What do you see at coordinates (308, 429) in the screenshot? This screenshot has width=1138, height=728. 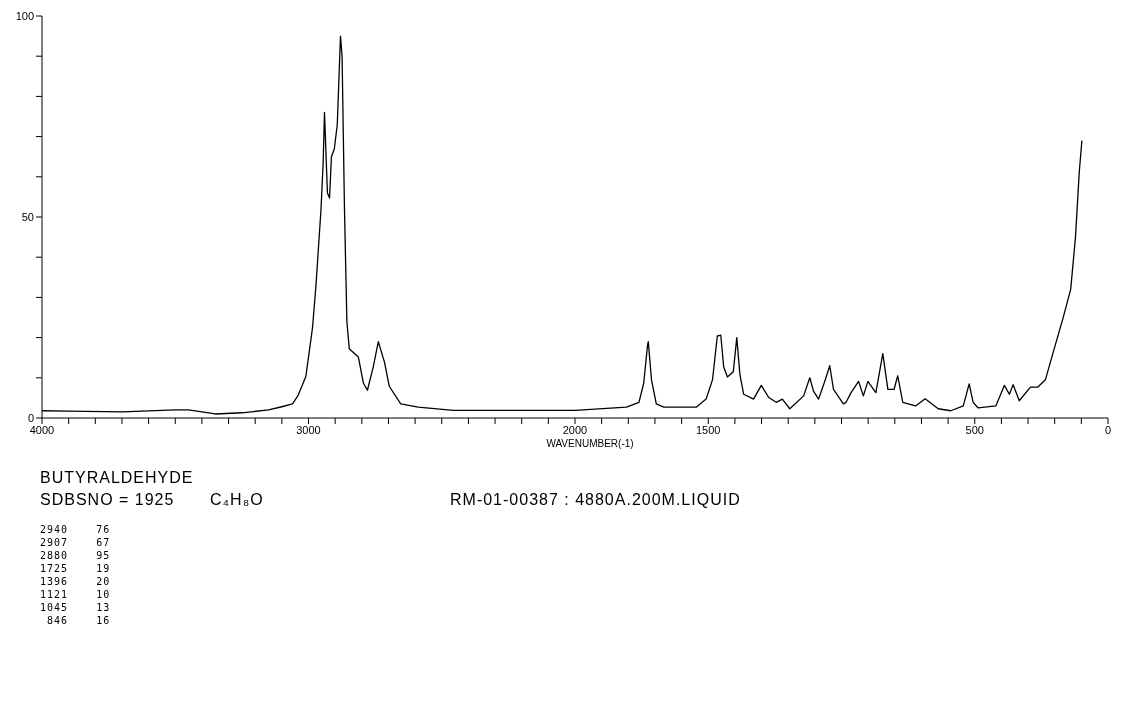 I see `x-tick-label: 3000` at bounding box center [308, 429].